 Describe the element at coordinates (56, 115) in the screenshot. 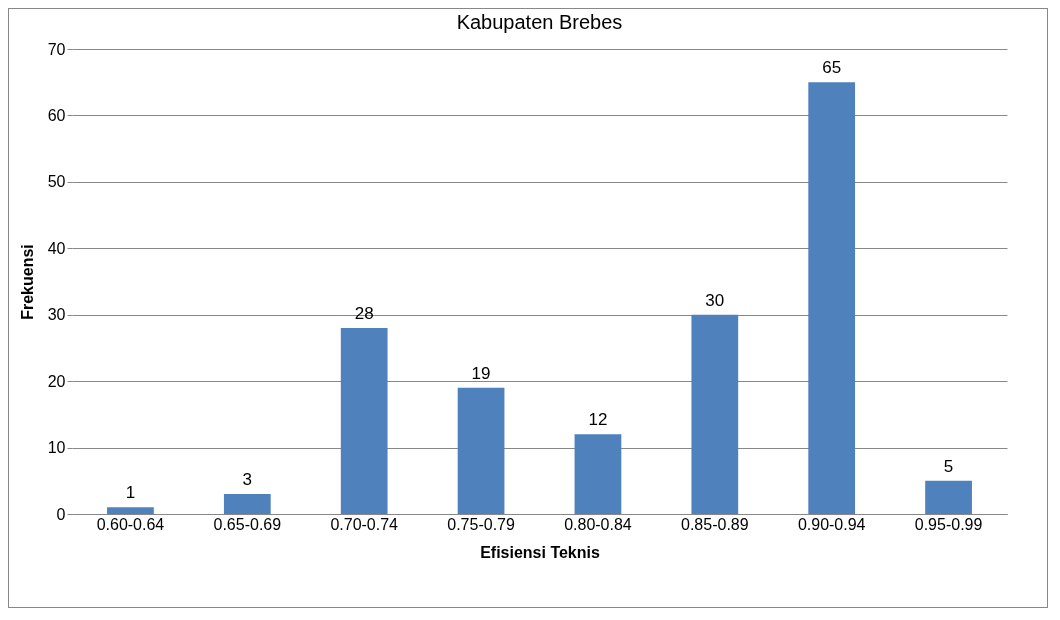

I see `y-tick-label: 60` at that location.